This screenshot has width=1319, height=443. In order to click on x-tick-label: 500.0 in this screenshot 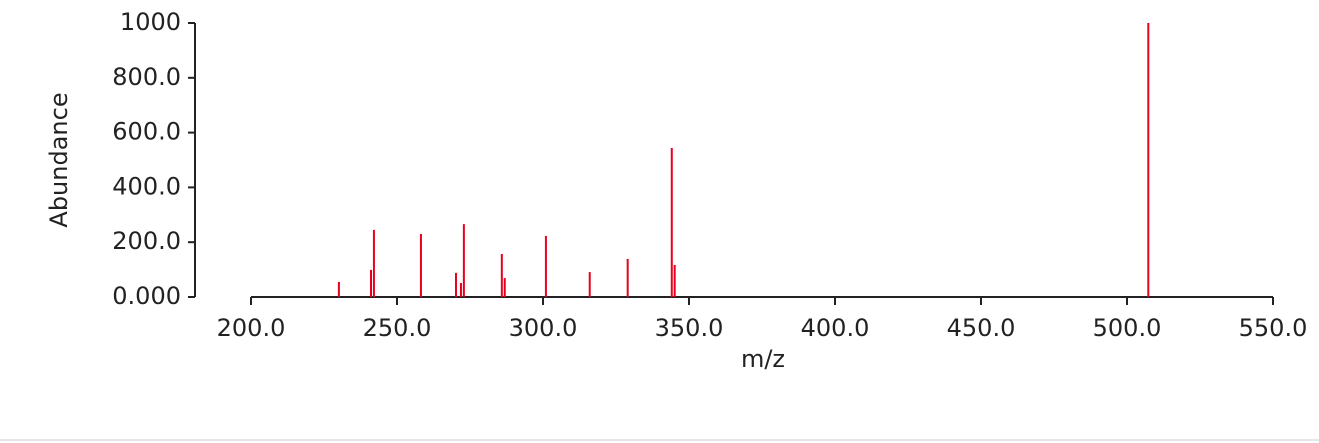, I will do `click(1127, 328)`.